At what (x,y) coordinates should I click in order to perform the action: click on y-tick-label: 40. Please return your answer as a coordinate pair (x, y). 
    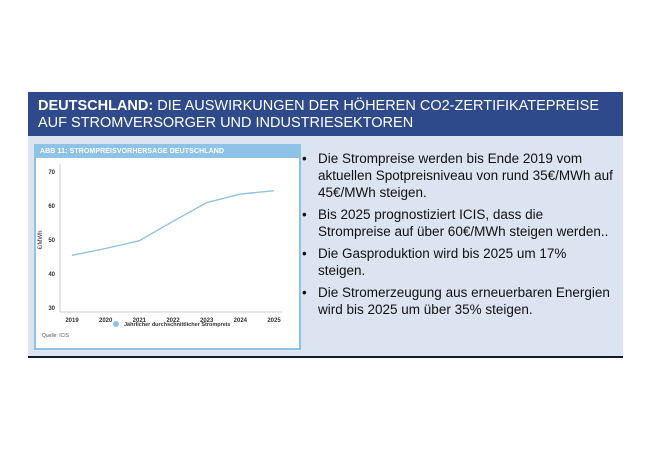
    Looking at the image, I should click on (51, 275).